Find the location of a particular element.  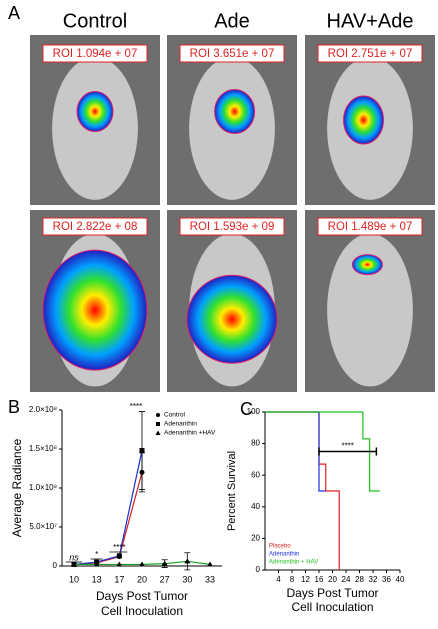

x-tick-label: 4 is located at coordinates (278, 579).